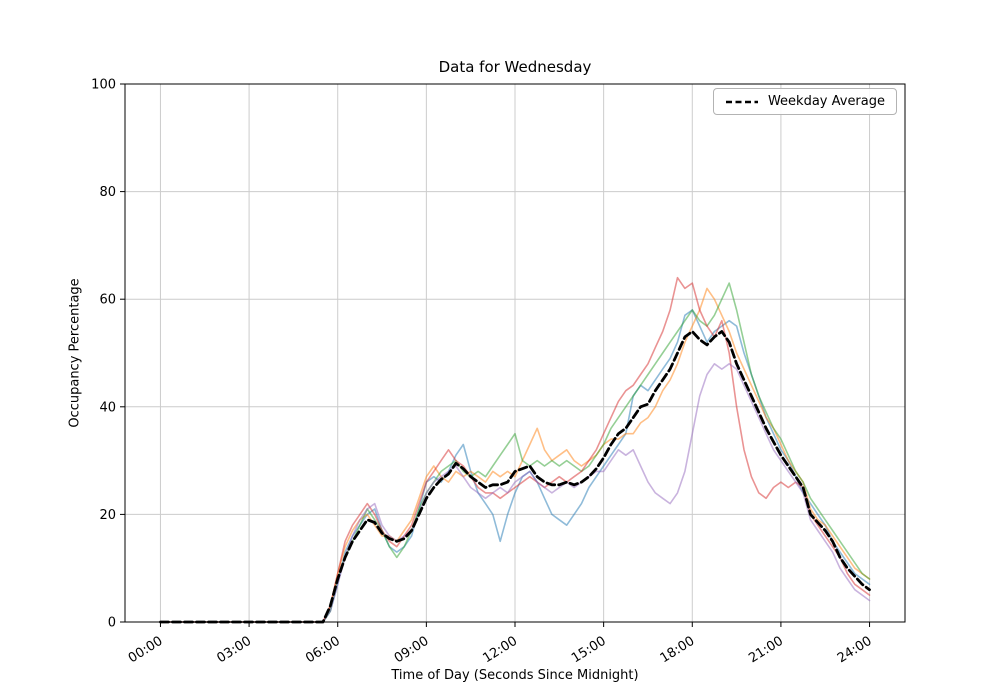  Describe the element at coordinates (323, 650) in the screenshot. I see `svg-text: 06:00` at that location.